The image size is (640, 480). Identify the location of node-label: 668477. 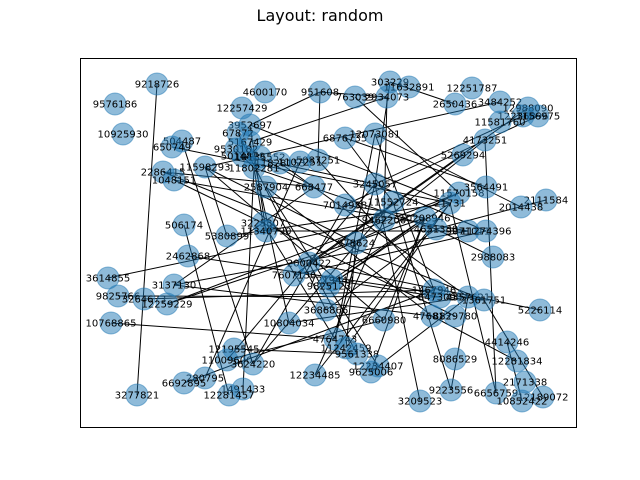
(314, 188).